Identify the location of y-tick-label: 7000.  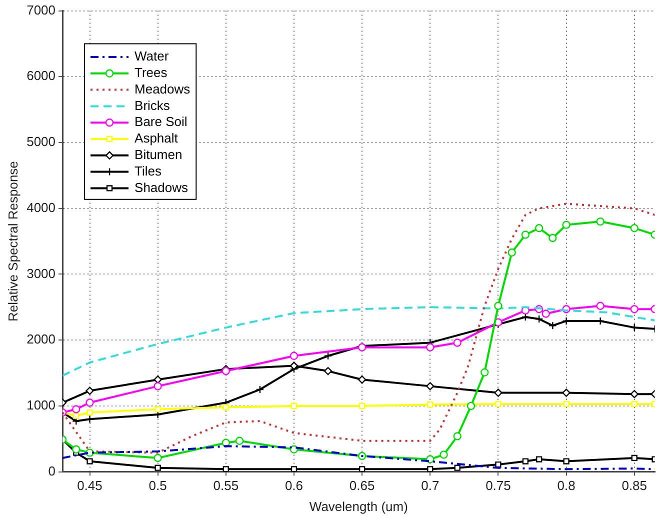
(41, 10).